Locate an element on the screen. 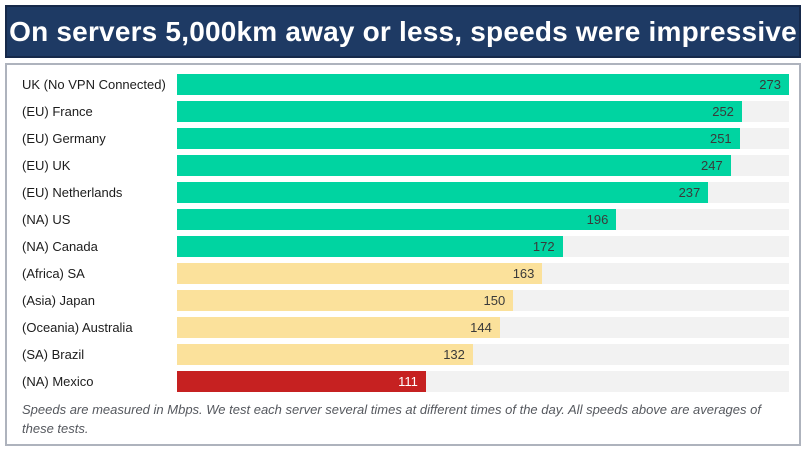  bar: 237 is located at coordinates (443, 192).